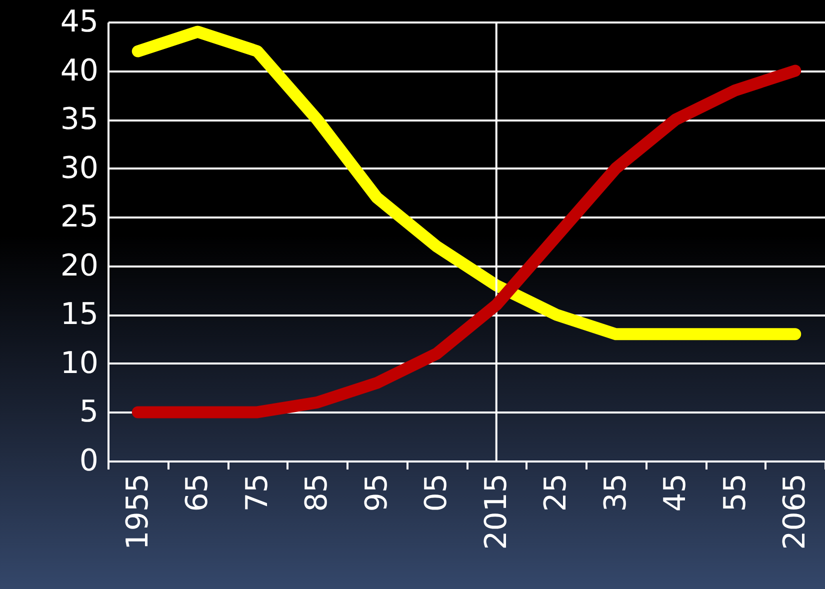 This screenshot has height=589, width=825. Describe the element at coordinates (257, 493) in the screenshot. I see `x-tick-label: 75` at that location.